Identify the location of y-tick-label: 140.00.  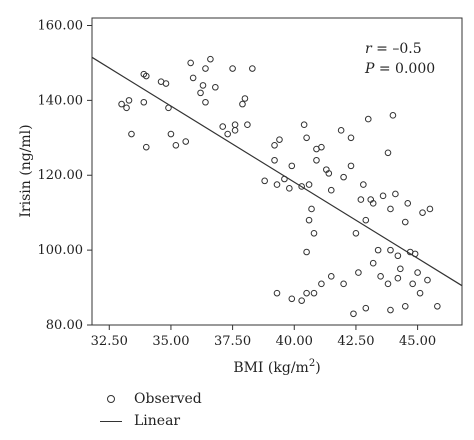
(61, 100).